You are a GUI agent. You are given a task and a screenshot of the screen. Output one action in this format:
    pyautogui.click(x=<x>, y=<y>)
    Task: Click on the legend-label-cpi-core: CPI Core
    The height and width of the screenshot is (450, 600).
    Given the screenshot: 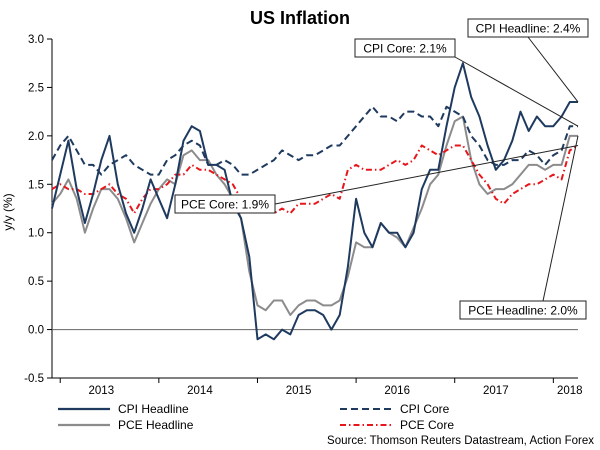 What is the action you would take?
    pyautogui.click(x=425, y=409)
    